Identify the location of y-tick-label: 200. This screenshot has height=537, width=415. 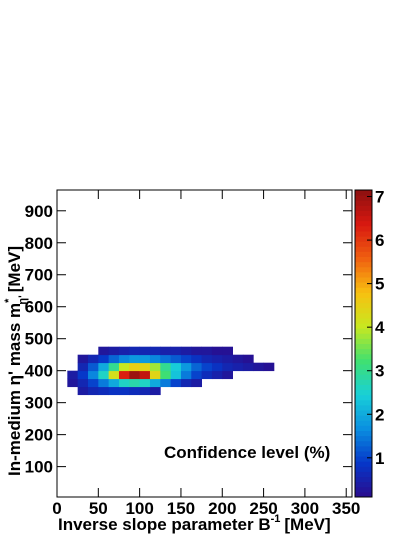
(39, 435).